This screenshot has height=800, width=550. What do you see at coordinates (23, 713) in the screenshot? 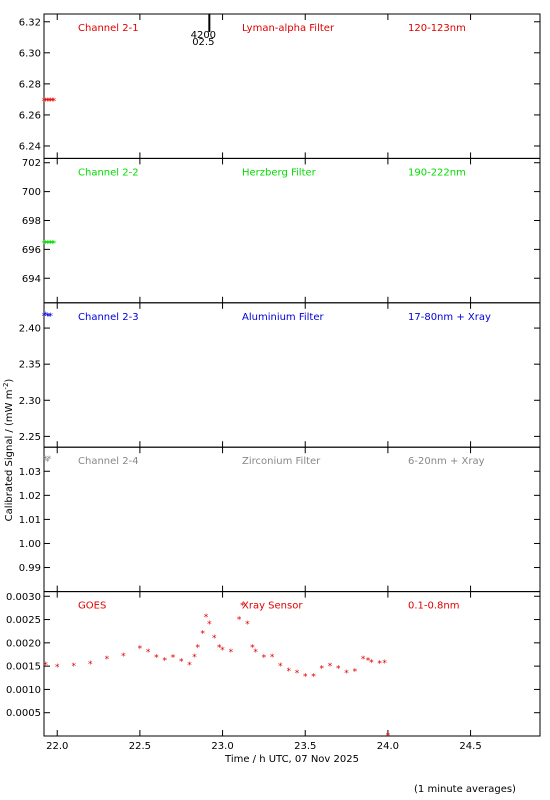
I see `y-tick-label: 0.0005` at bounding box center [23, 713].